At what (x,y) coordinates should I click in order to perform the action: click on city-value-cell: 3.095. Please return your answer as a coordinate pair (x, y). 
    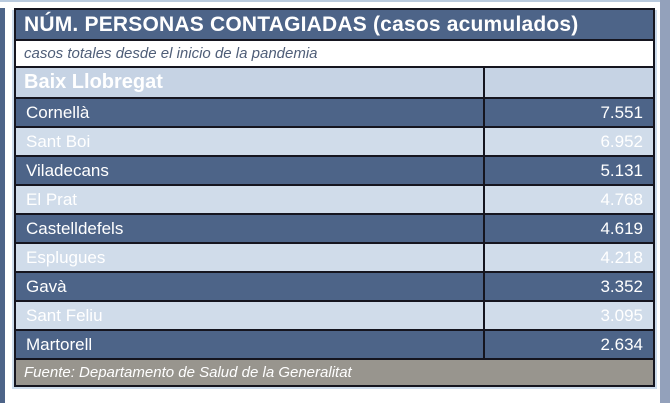
    Looking at the image, I should click on (568, 315).